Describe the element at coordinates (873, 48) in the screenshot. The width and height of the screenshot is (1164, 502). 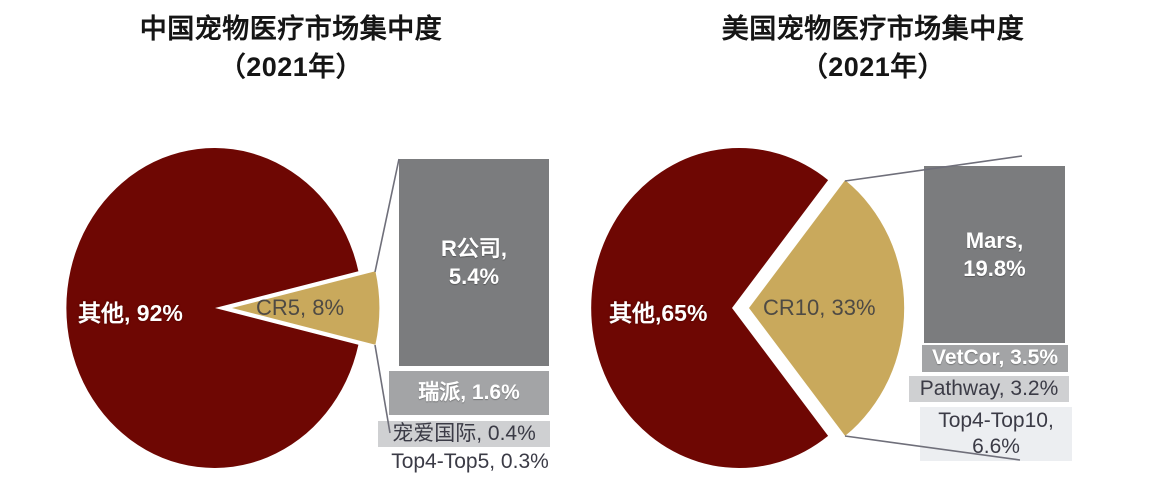
I see `page-title-usa: 美国宠物医疗市场集中度 （2021年）` at that location.